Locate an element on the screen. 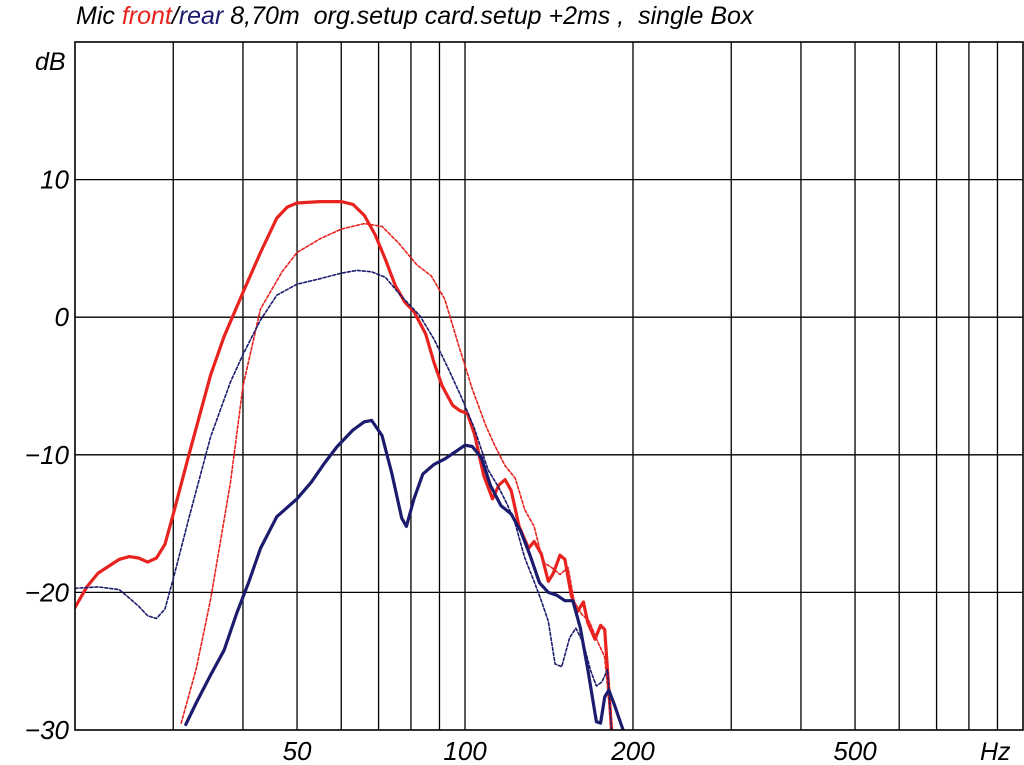 The height and width of the screenshot is (765, 1024). y-axis-label: dB is located at coordinates (50, 62).